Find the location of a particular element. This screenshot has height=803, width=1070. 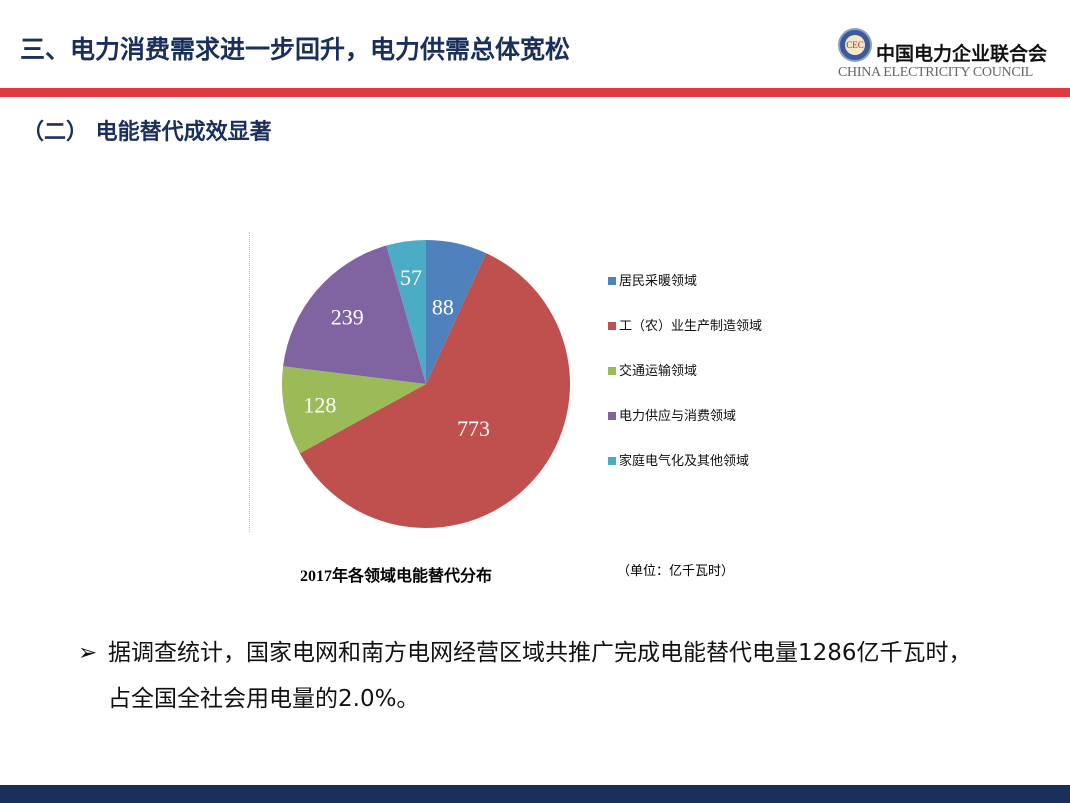

header-divider is located at coordinates (535, 92).